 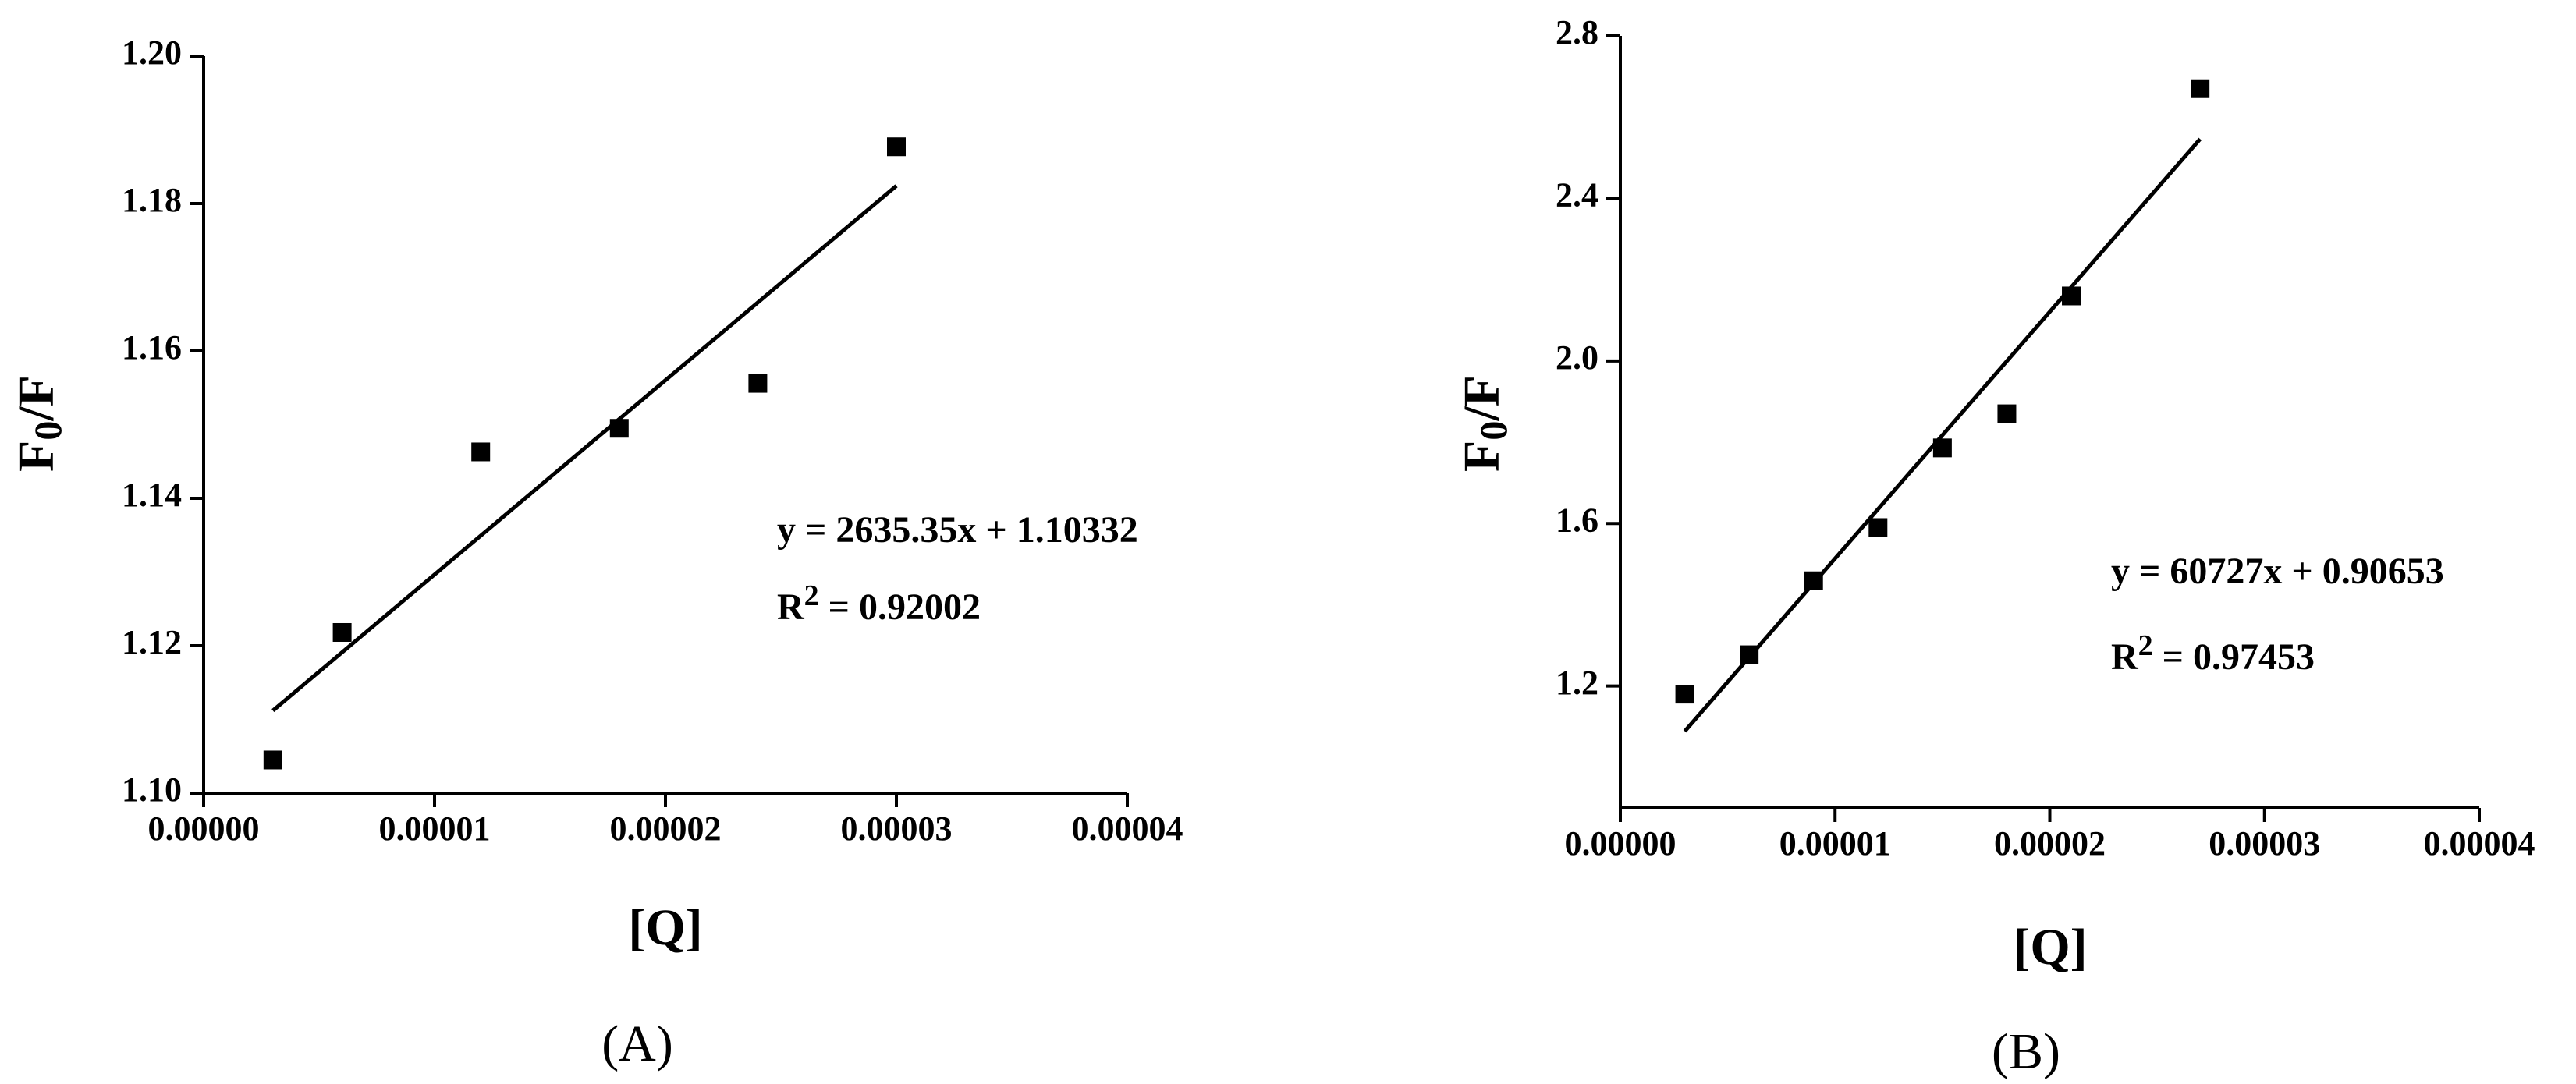 What do you see at coordinates (152, 53) in the screenshot?
I see `y-tick-label: 1.20` at bounding box center [152, 53].